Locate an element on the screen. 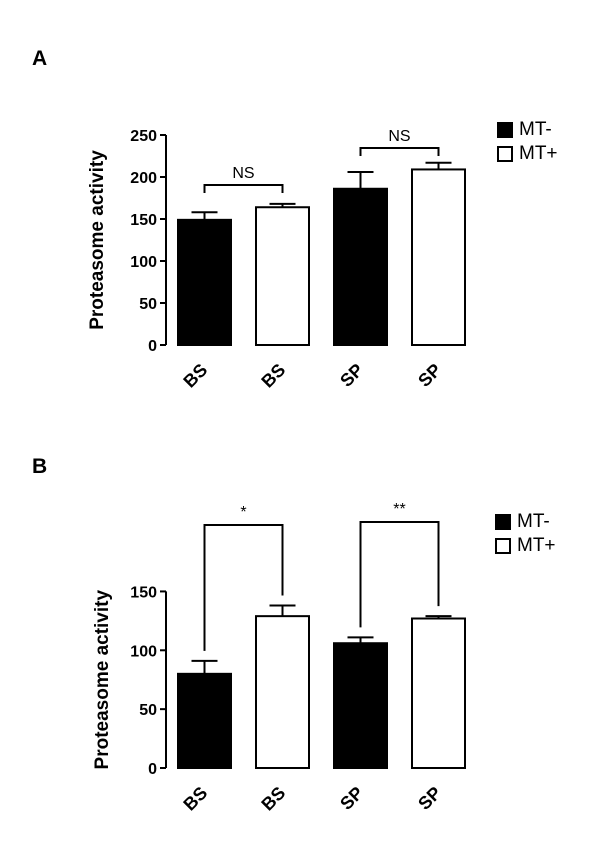  y-tick-label: 250 is located at coordinates (143, 136).